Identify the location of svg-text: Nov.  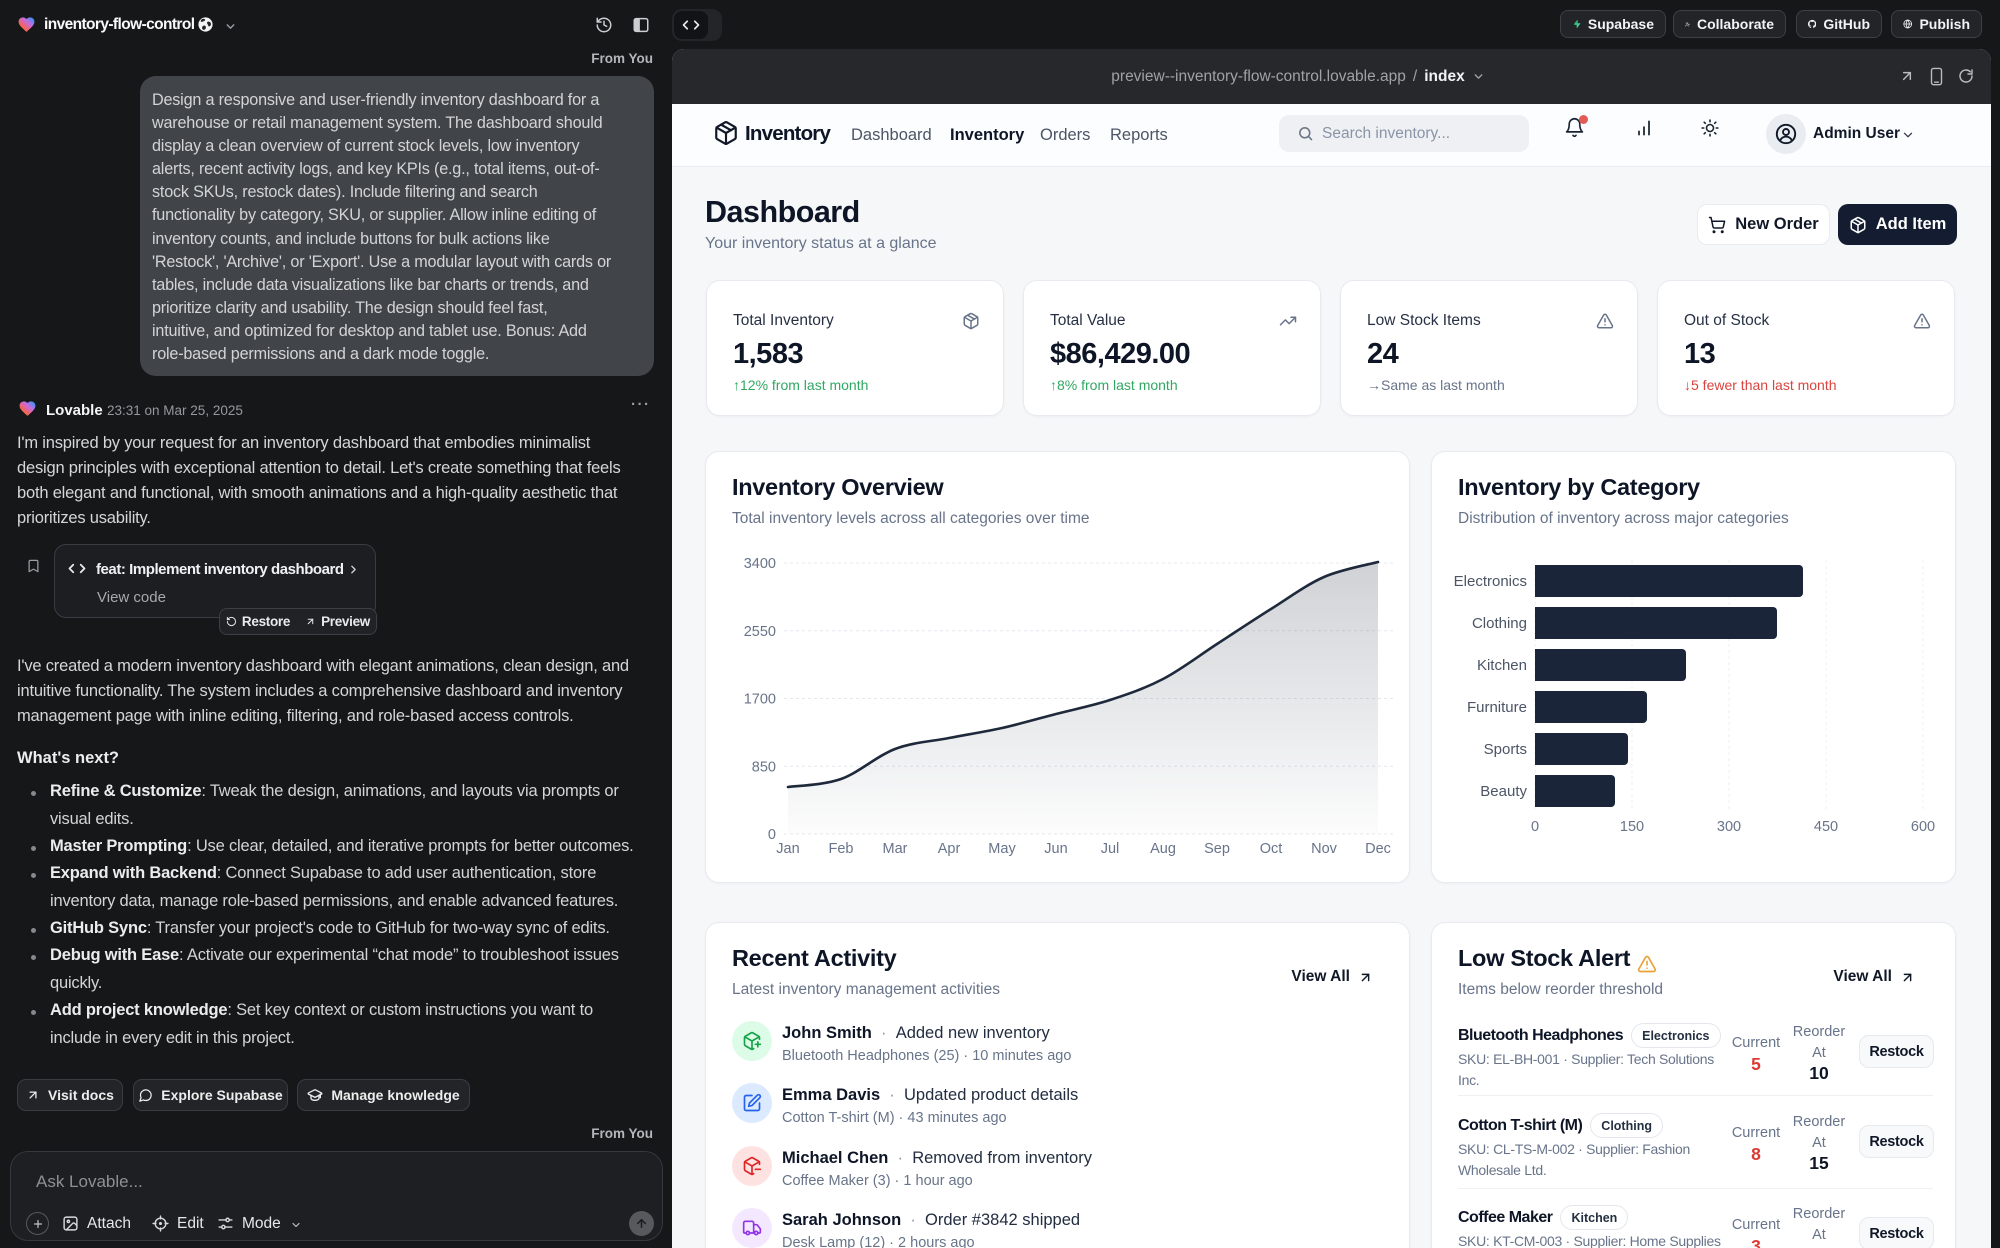
(1324, 849).